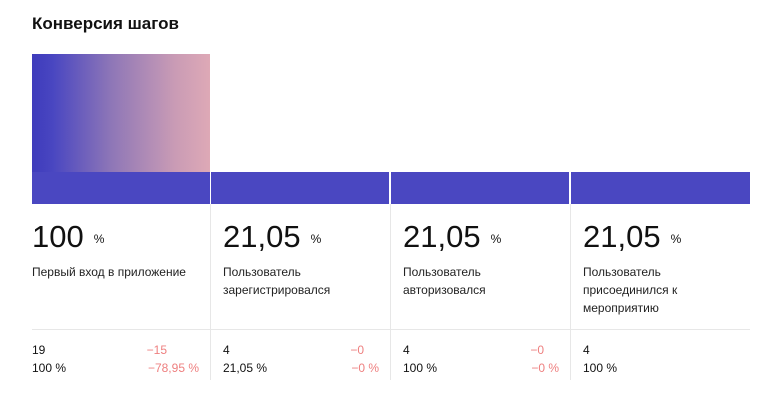 This screenshot has height=405, width=764. Describe the element at coordinates (545, 368) in the screenshot. I see `step-3-delta-percent: −0 %` at that location.